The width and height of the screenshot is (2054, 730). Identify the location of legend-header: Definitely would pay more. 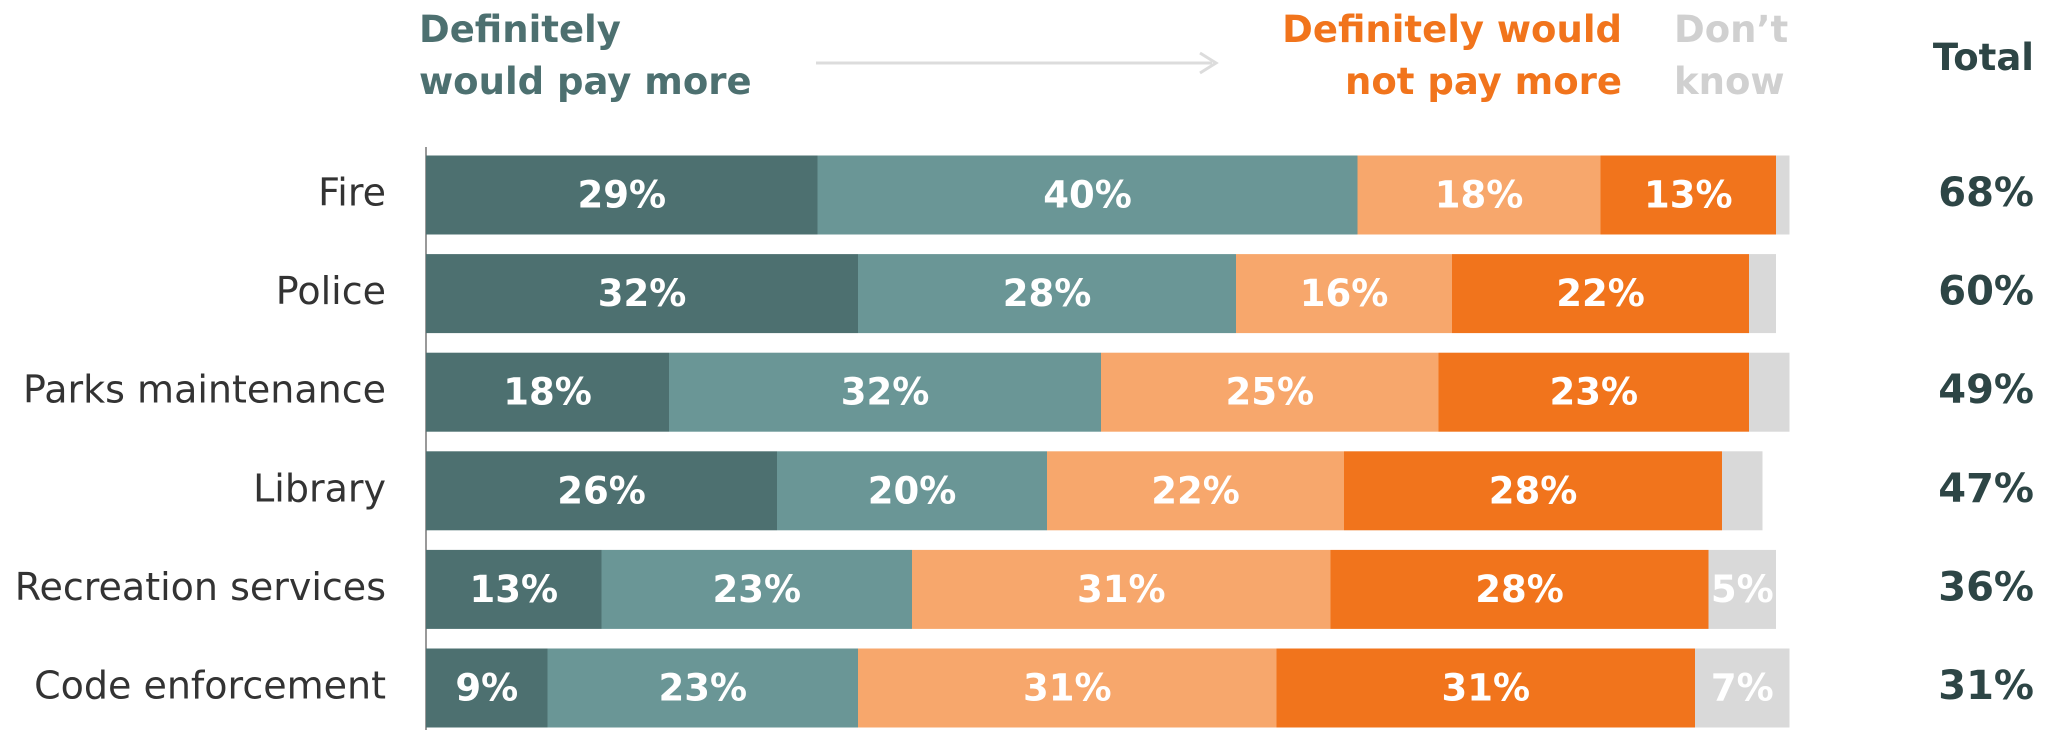
(585, 55).